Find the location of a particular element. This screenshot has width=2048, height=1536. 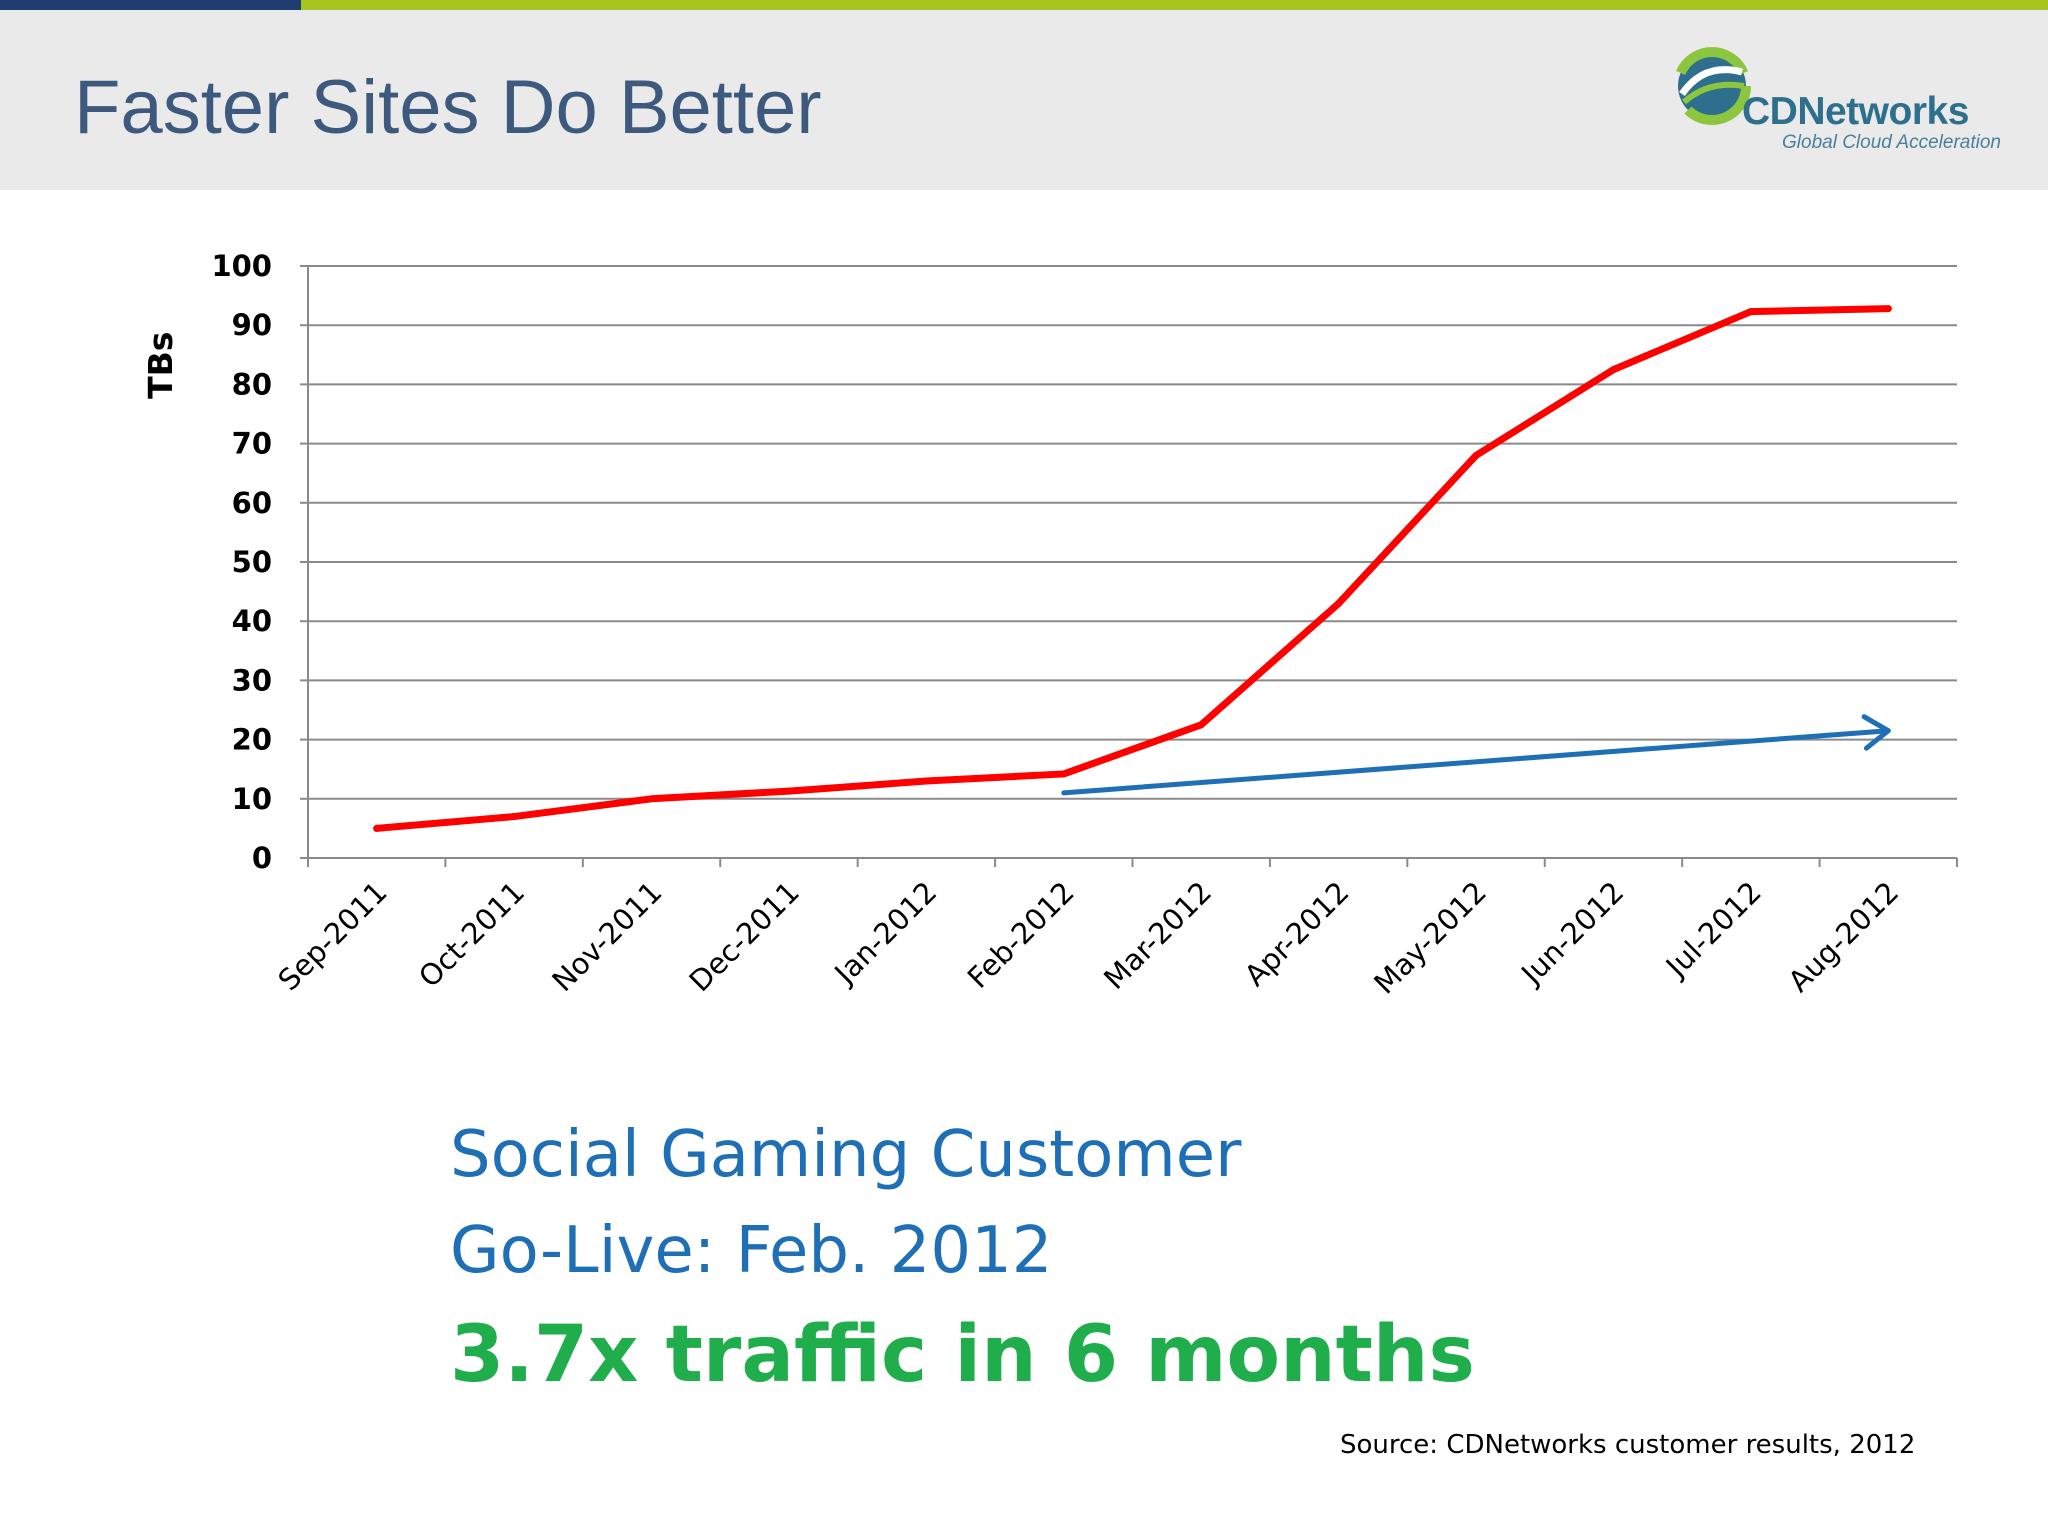

x-tick-label-May-2012: May-2012 is located at coordinates (1430, 938).